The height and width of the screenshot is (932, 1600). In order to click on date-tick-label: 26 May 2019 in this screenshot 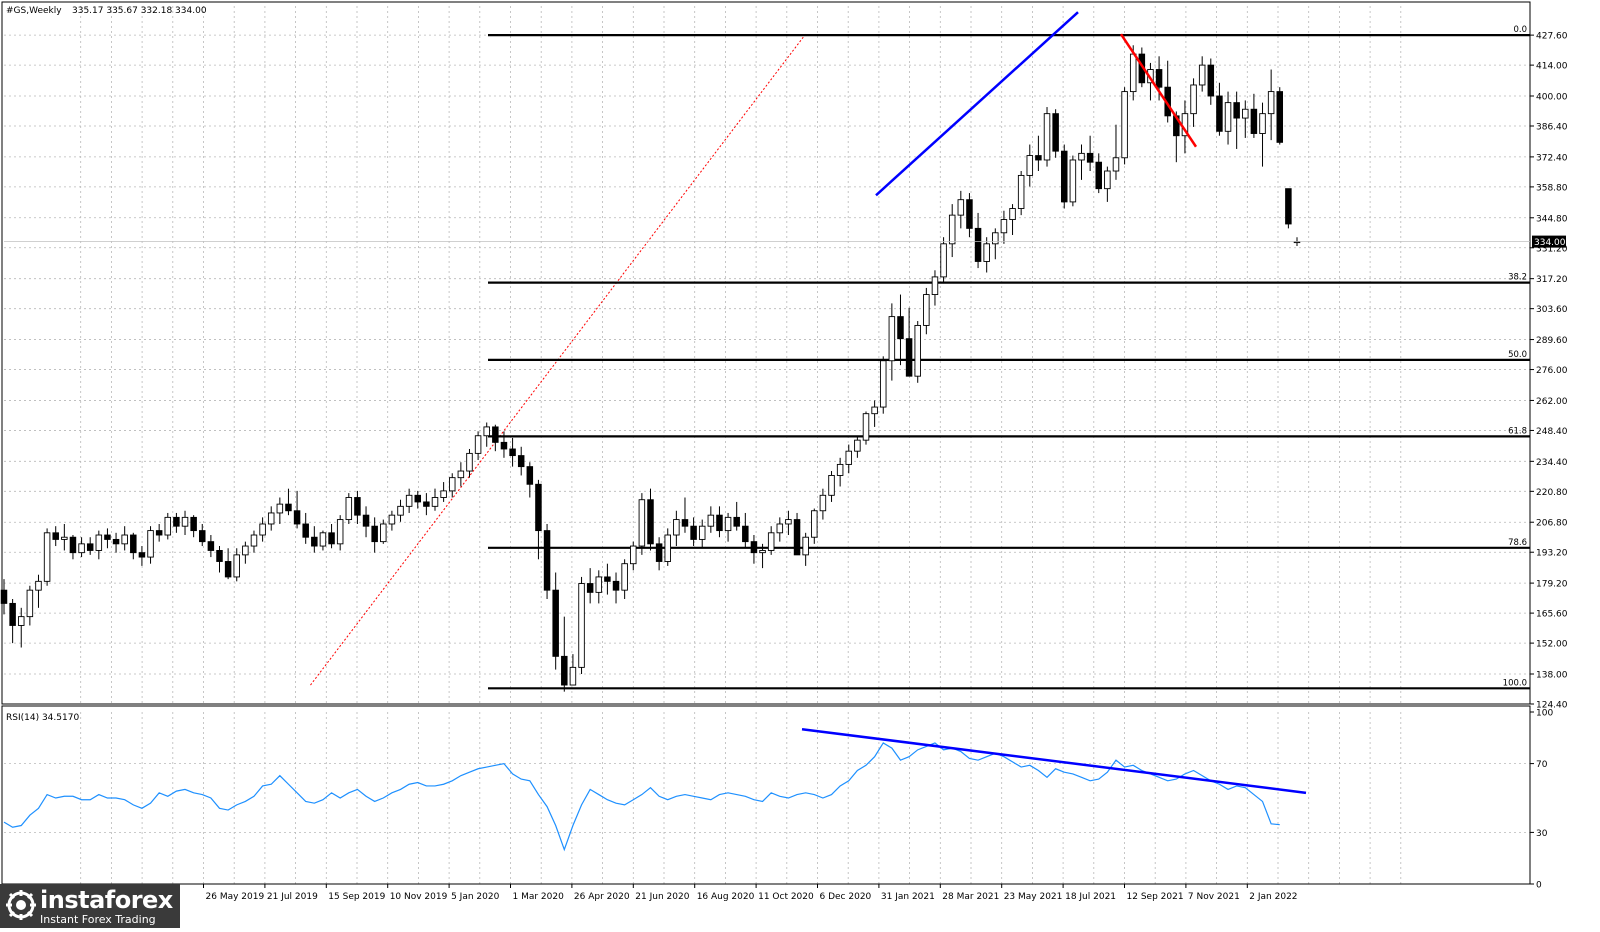, I will do `click(235, 897)`.